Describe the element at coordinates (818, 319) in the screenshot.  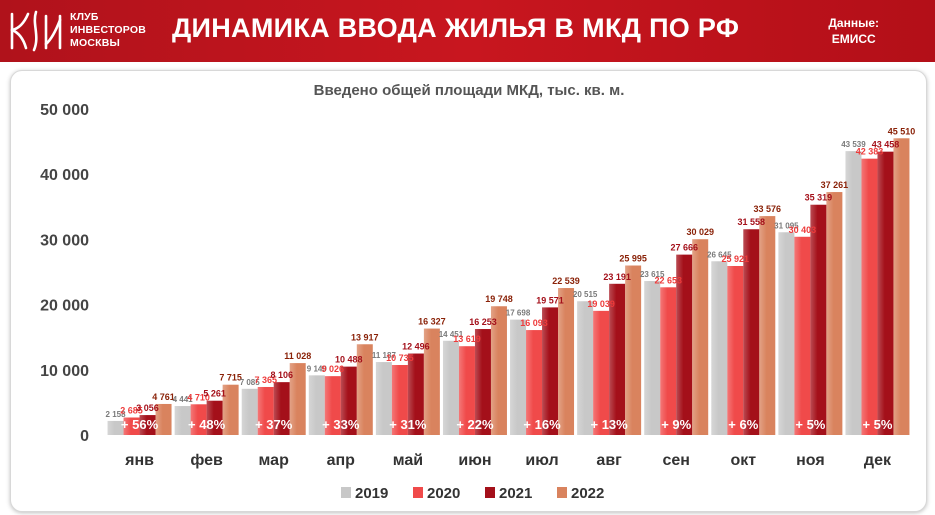
I see `bar-2021-ноя` at that location.